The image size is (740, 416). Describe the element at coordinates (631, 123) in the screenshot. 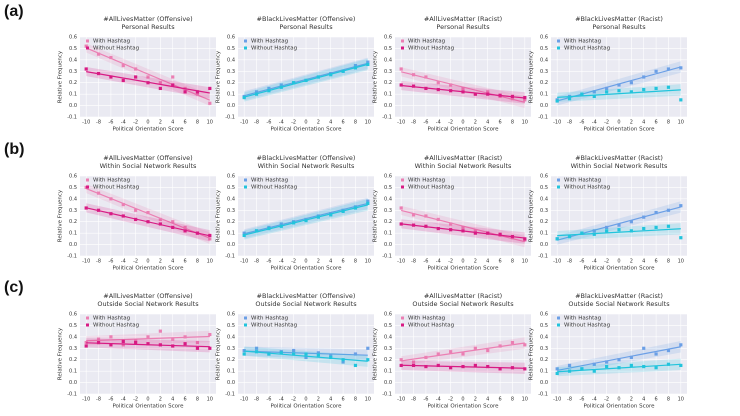

I see `x-tick-label: 2` at that location.